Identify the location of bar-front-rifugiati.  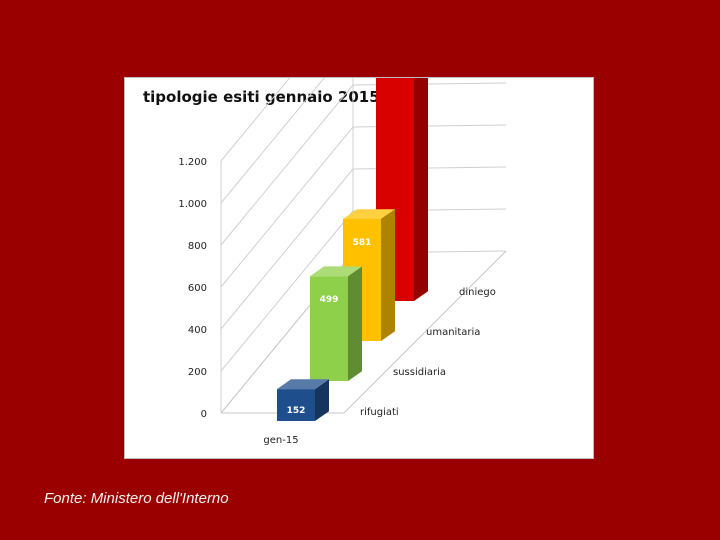
(296, 405).